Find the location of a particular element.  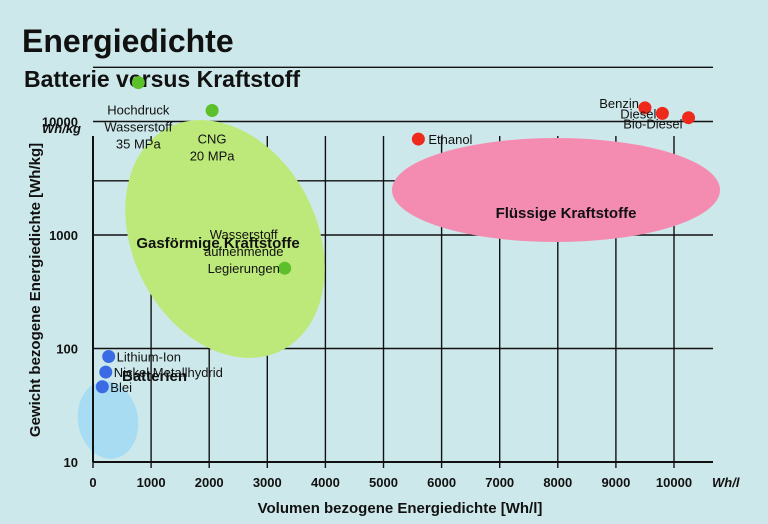

point-label: Nickel Metallhydrid is located at coordinates (168, 372).